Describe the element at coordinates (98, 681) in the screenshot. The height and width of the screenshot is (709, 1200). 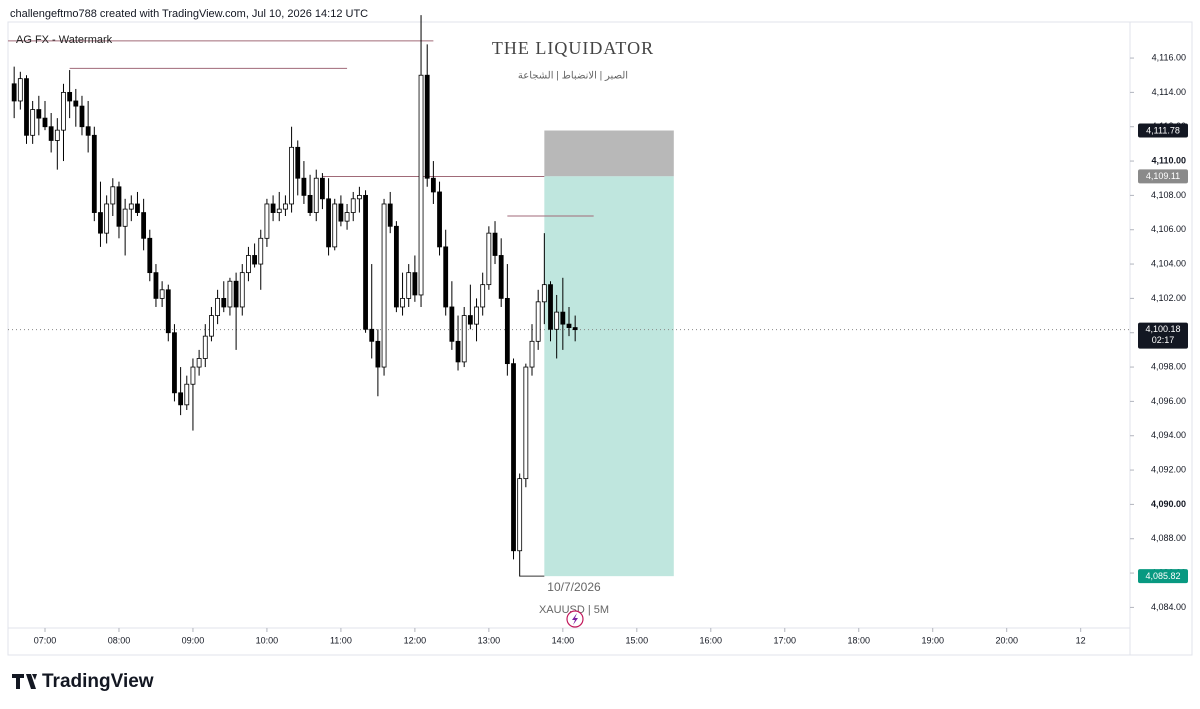
I see `logo-text: TradingView` at that location.